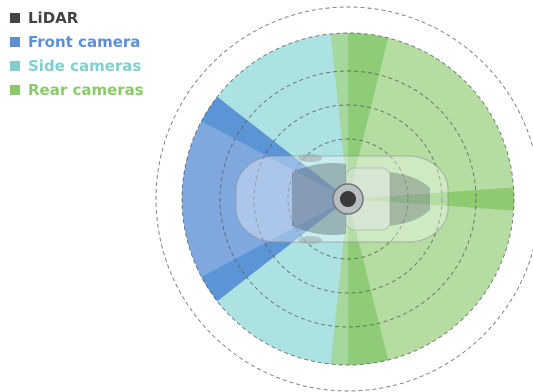  Describe the element at coordinates (410, 199) in the screenshot. I see `car-rear-window` at that location.